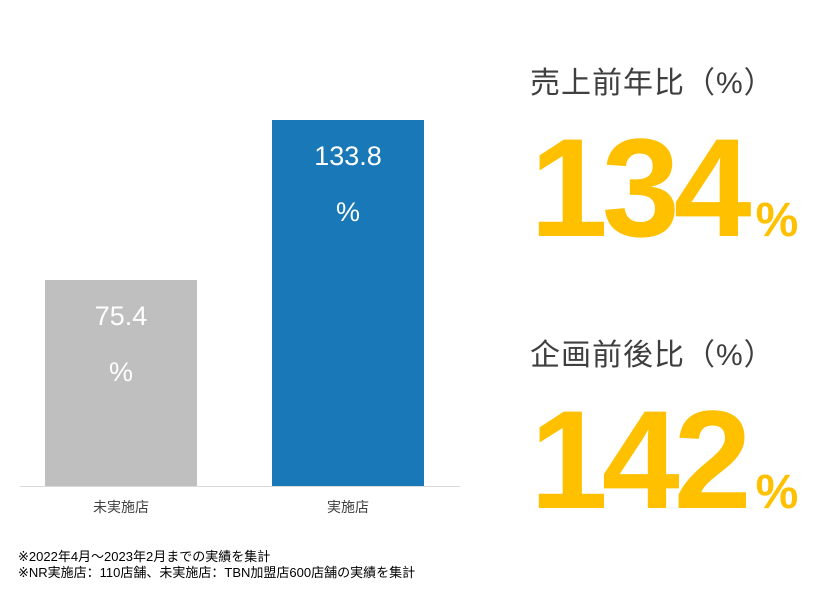  I want to click on stat-plan-unit: %, so click(777, 492).